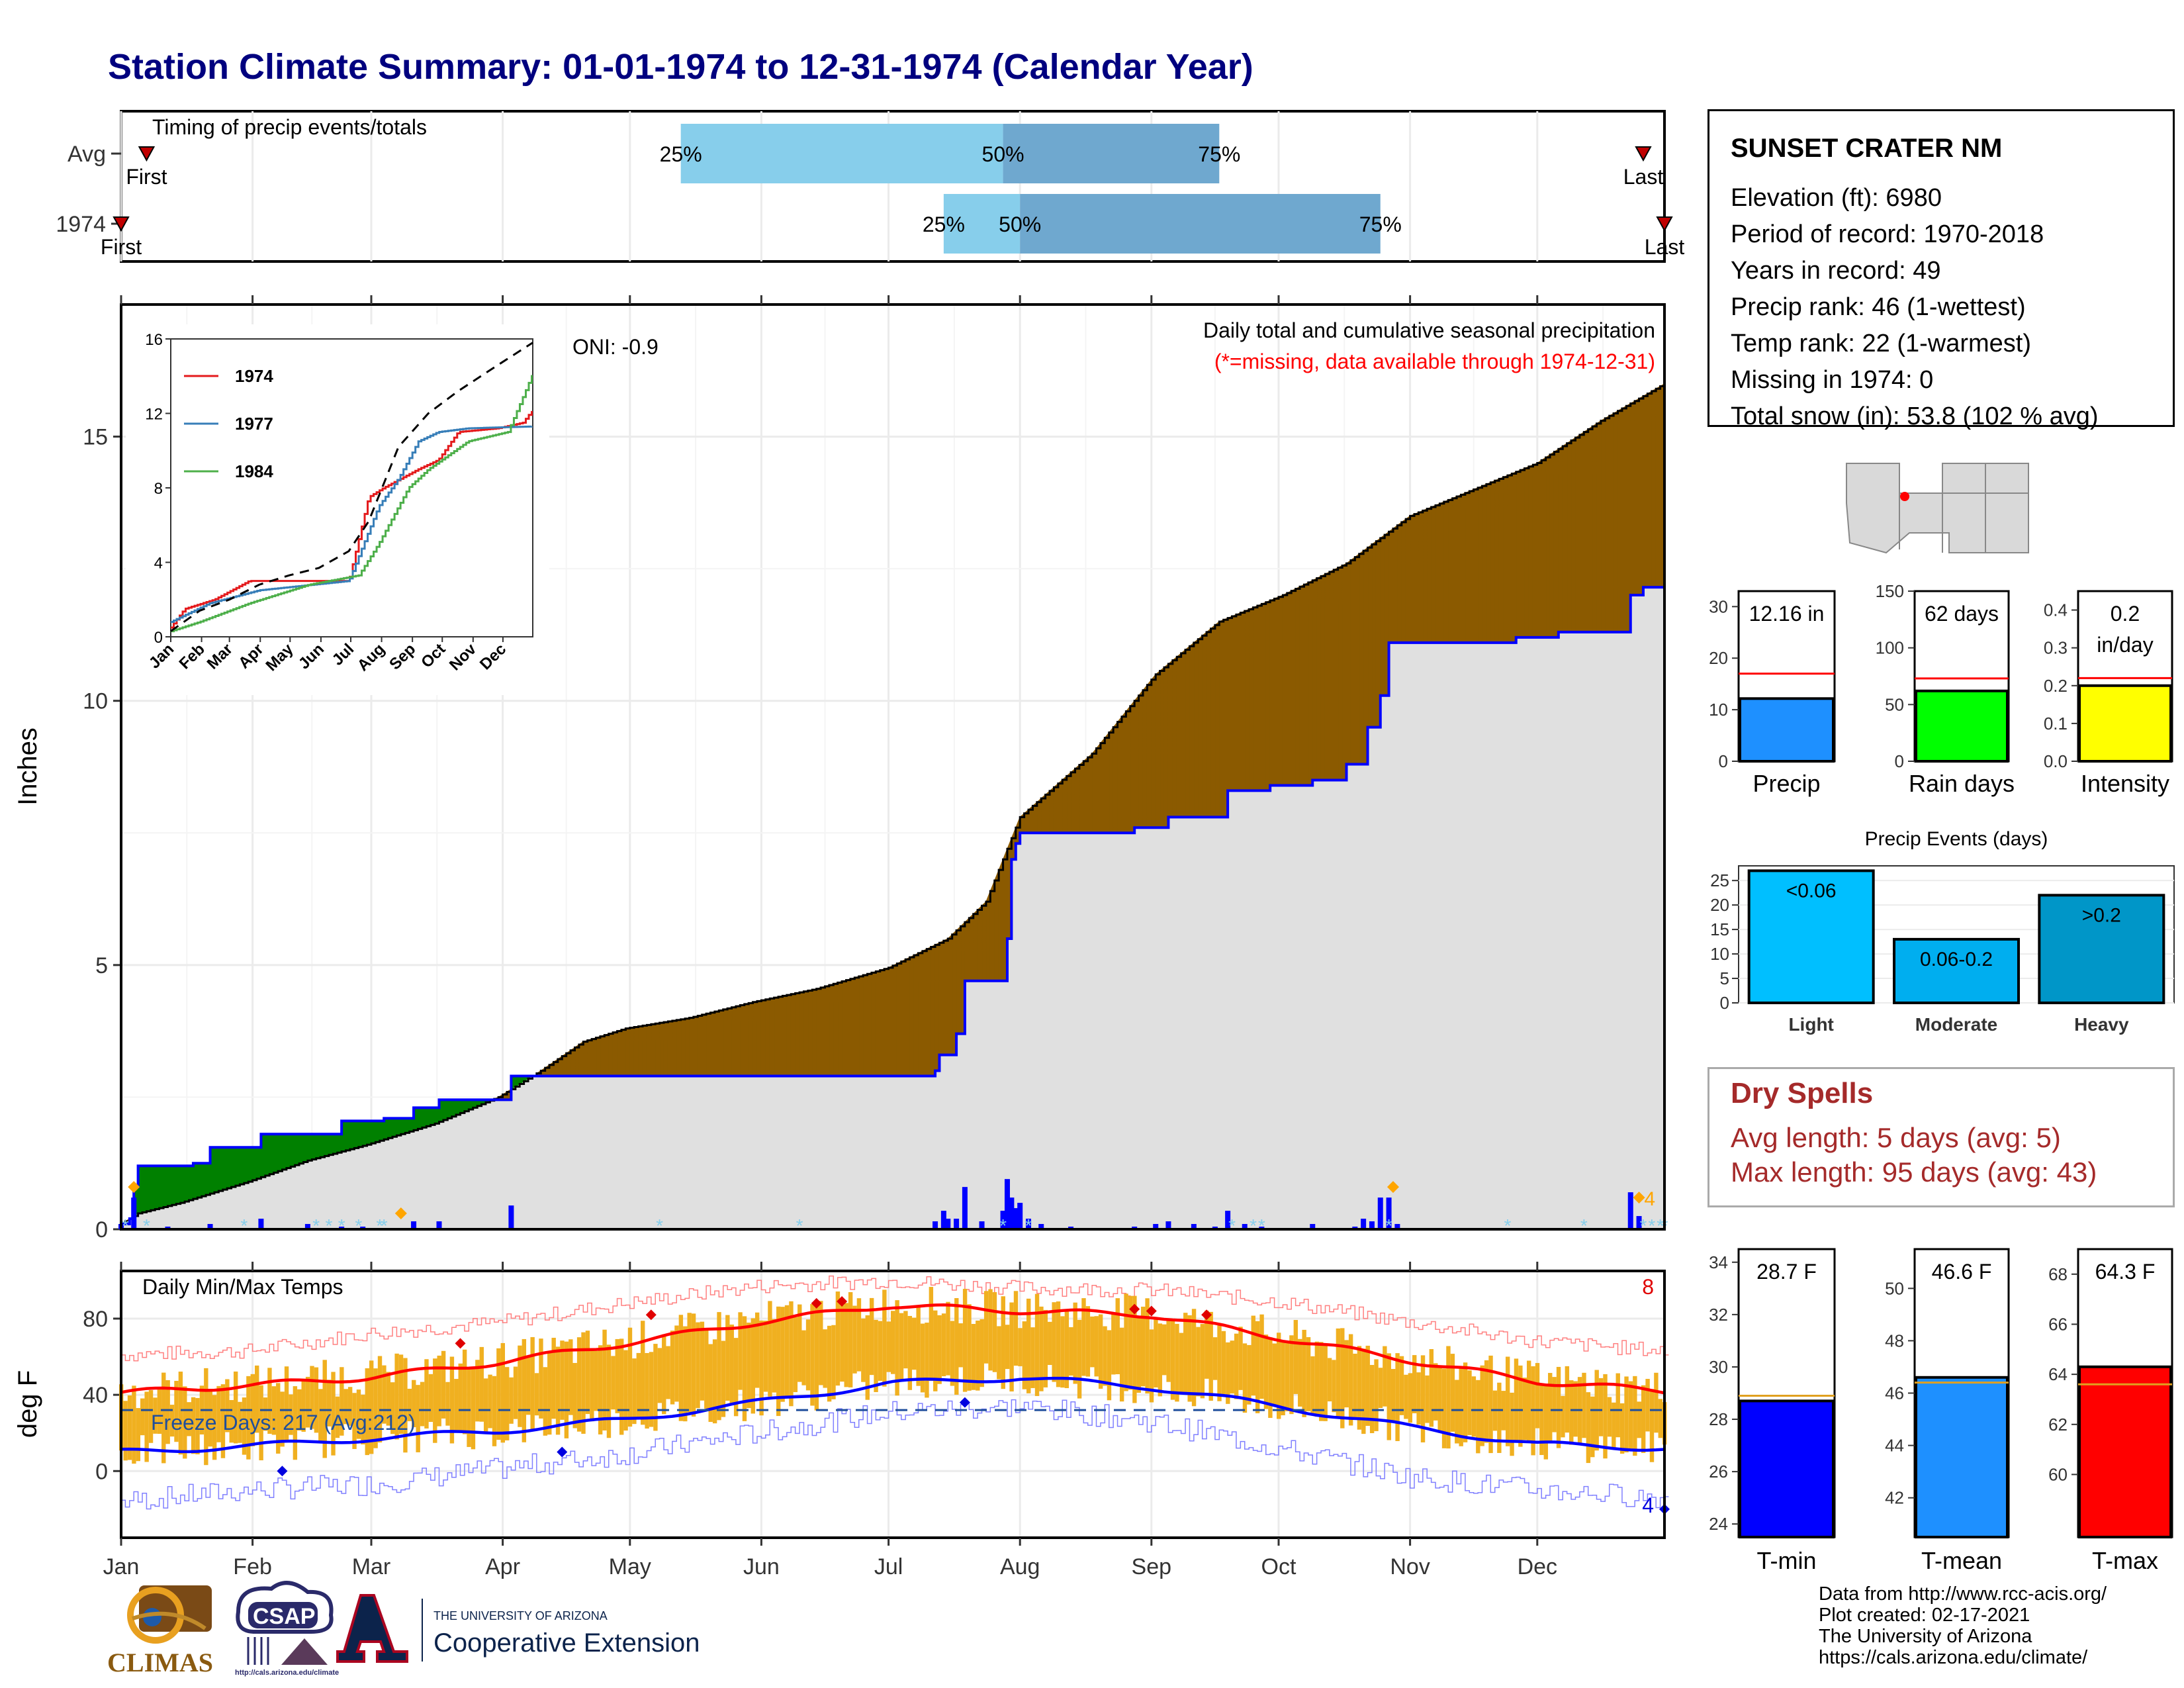 The image size is (2184, 1688). Describe the element at coordinates (2058, 1324) in the screenshot. I see `temp-max-ytick-label: 66` at that location.